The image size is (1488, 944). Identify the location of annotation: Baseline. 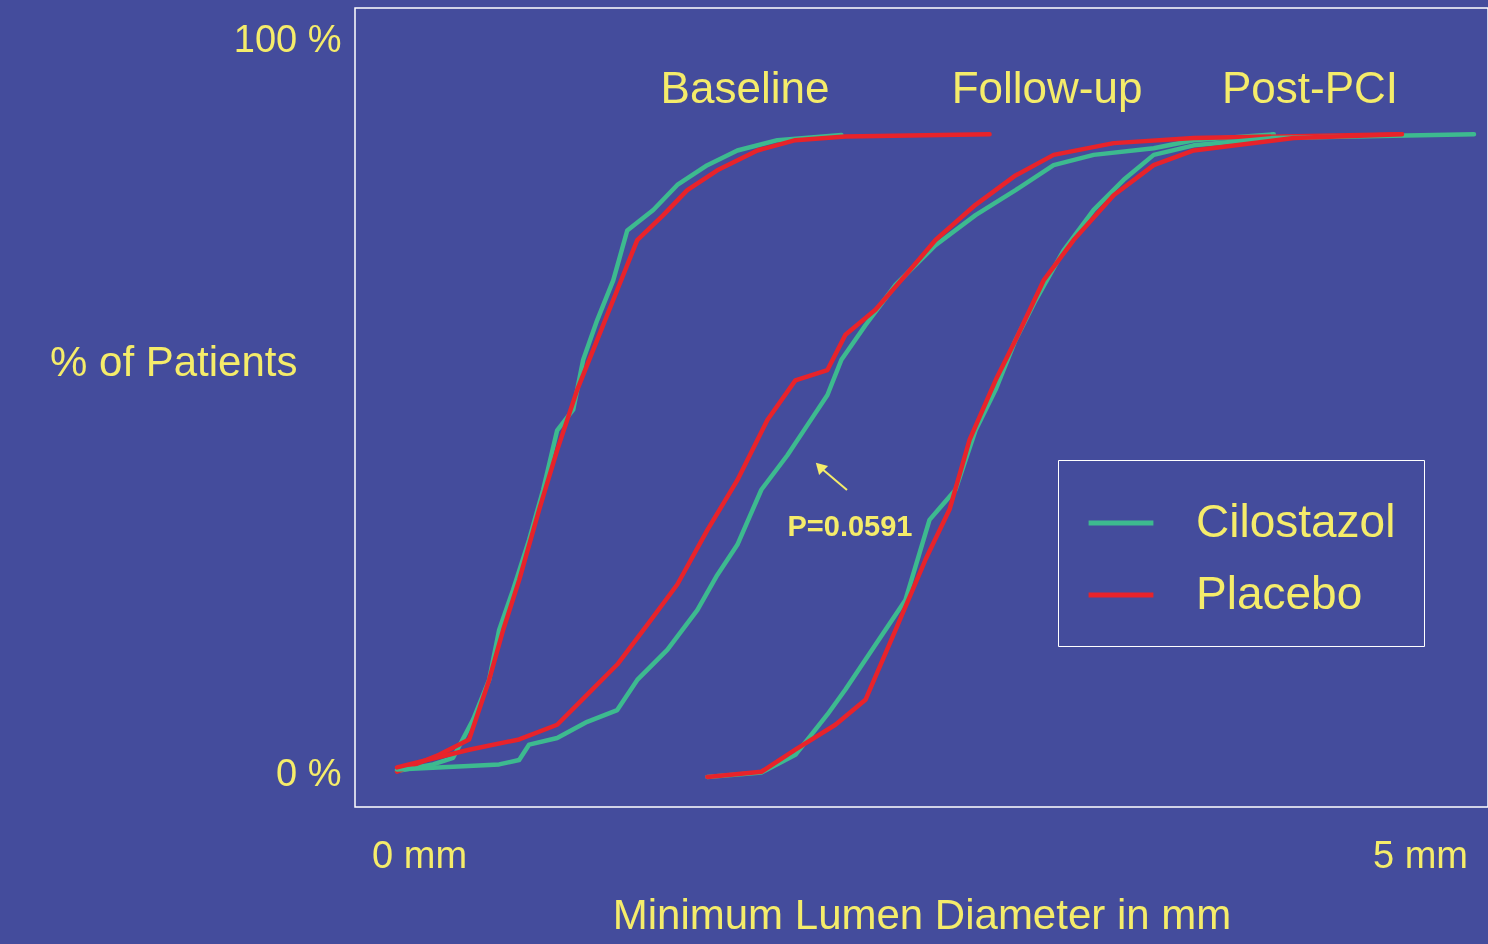
(745, 87).